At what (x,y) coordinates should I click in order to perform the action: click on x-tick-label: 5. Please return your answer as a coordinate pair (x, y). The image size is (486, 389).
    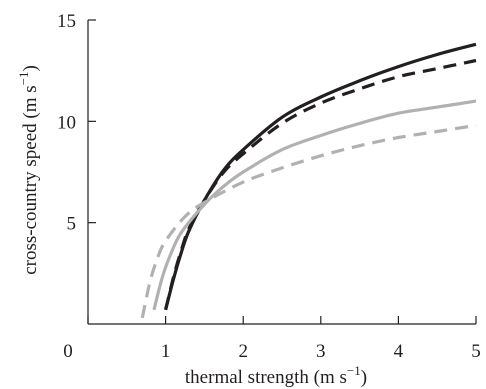
    Looking at the image, I should click on (476, 351).